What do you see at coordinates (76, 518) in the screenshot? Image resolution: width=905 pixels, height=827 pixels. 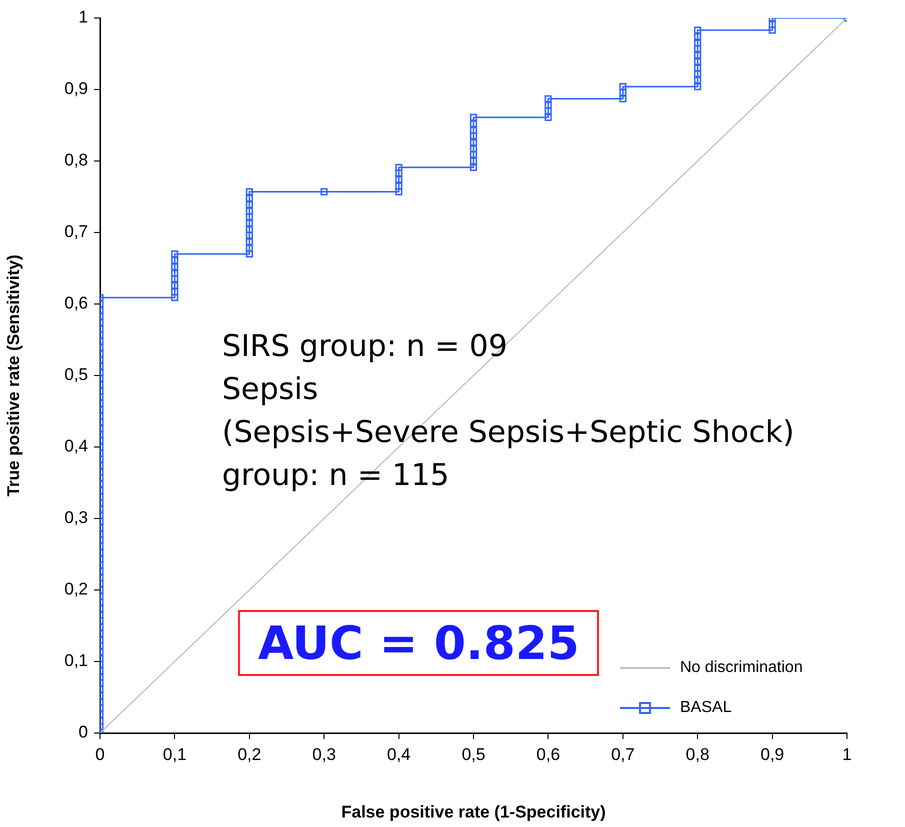 I see `y-tick-label: 0,3` at bounding box center [76, 518].